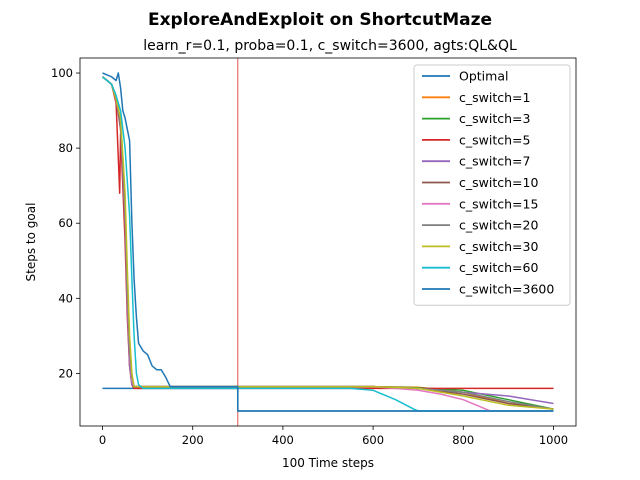  I want to click on y-tick-label: 40, so click(65, 298).